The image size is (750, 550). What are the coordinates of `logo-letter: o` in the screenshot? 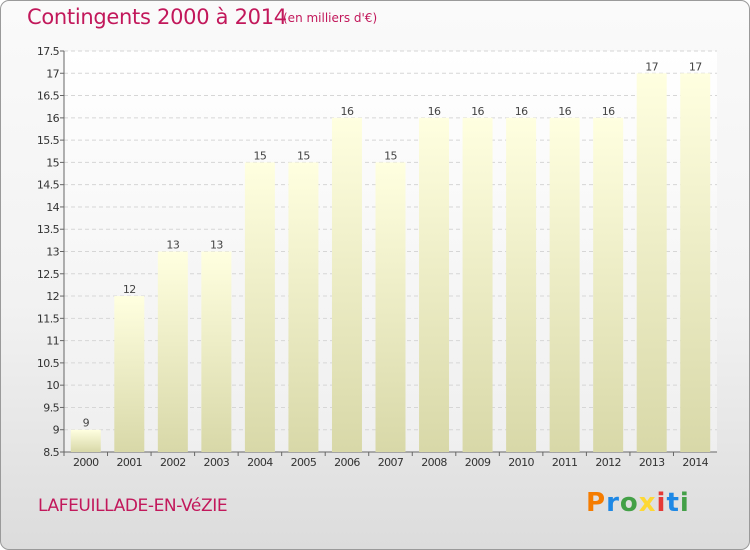 It's located at (629, 503).